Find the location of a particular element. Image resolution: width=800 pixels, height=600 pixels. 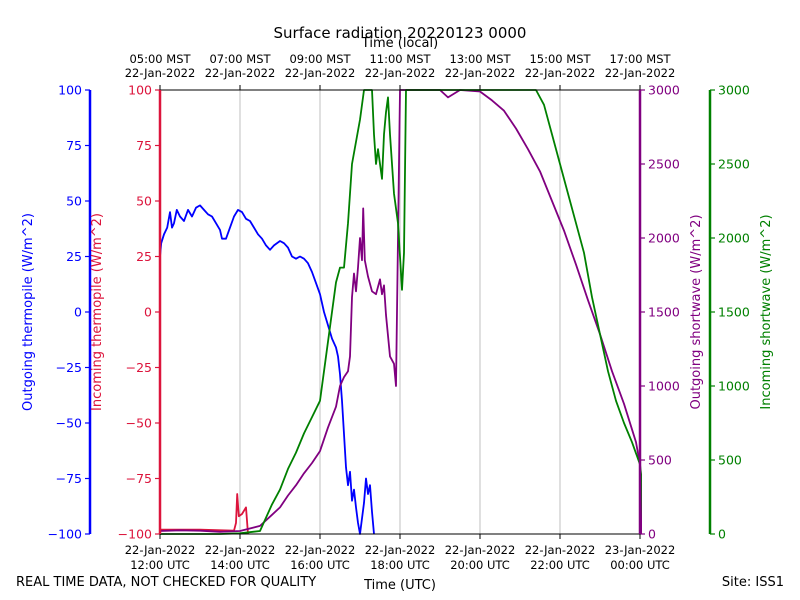

x-tick-label-time: 16:00 UTC is located at coordinates (320, 565).